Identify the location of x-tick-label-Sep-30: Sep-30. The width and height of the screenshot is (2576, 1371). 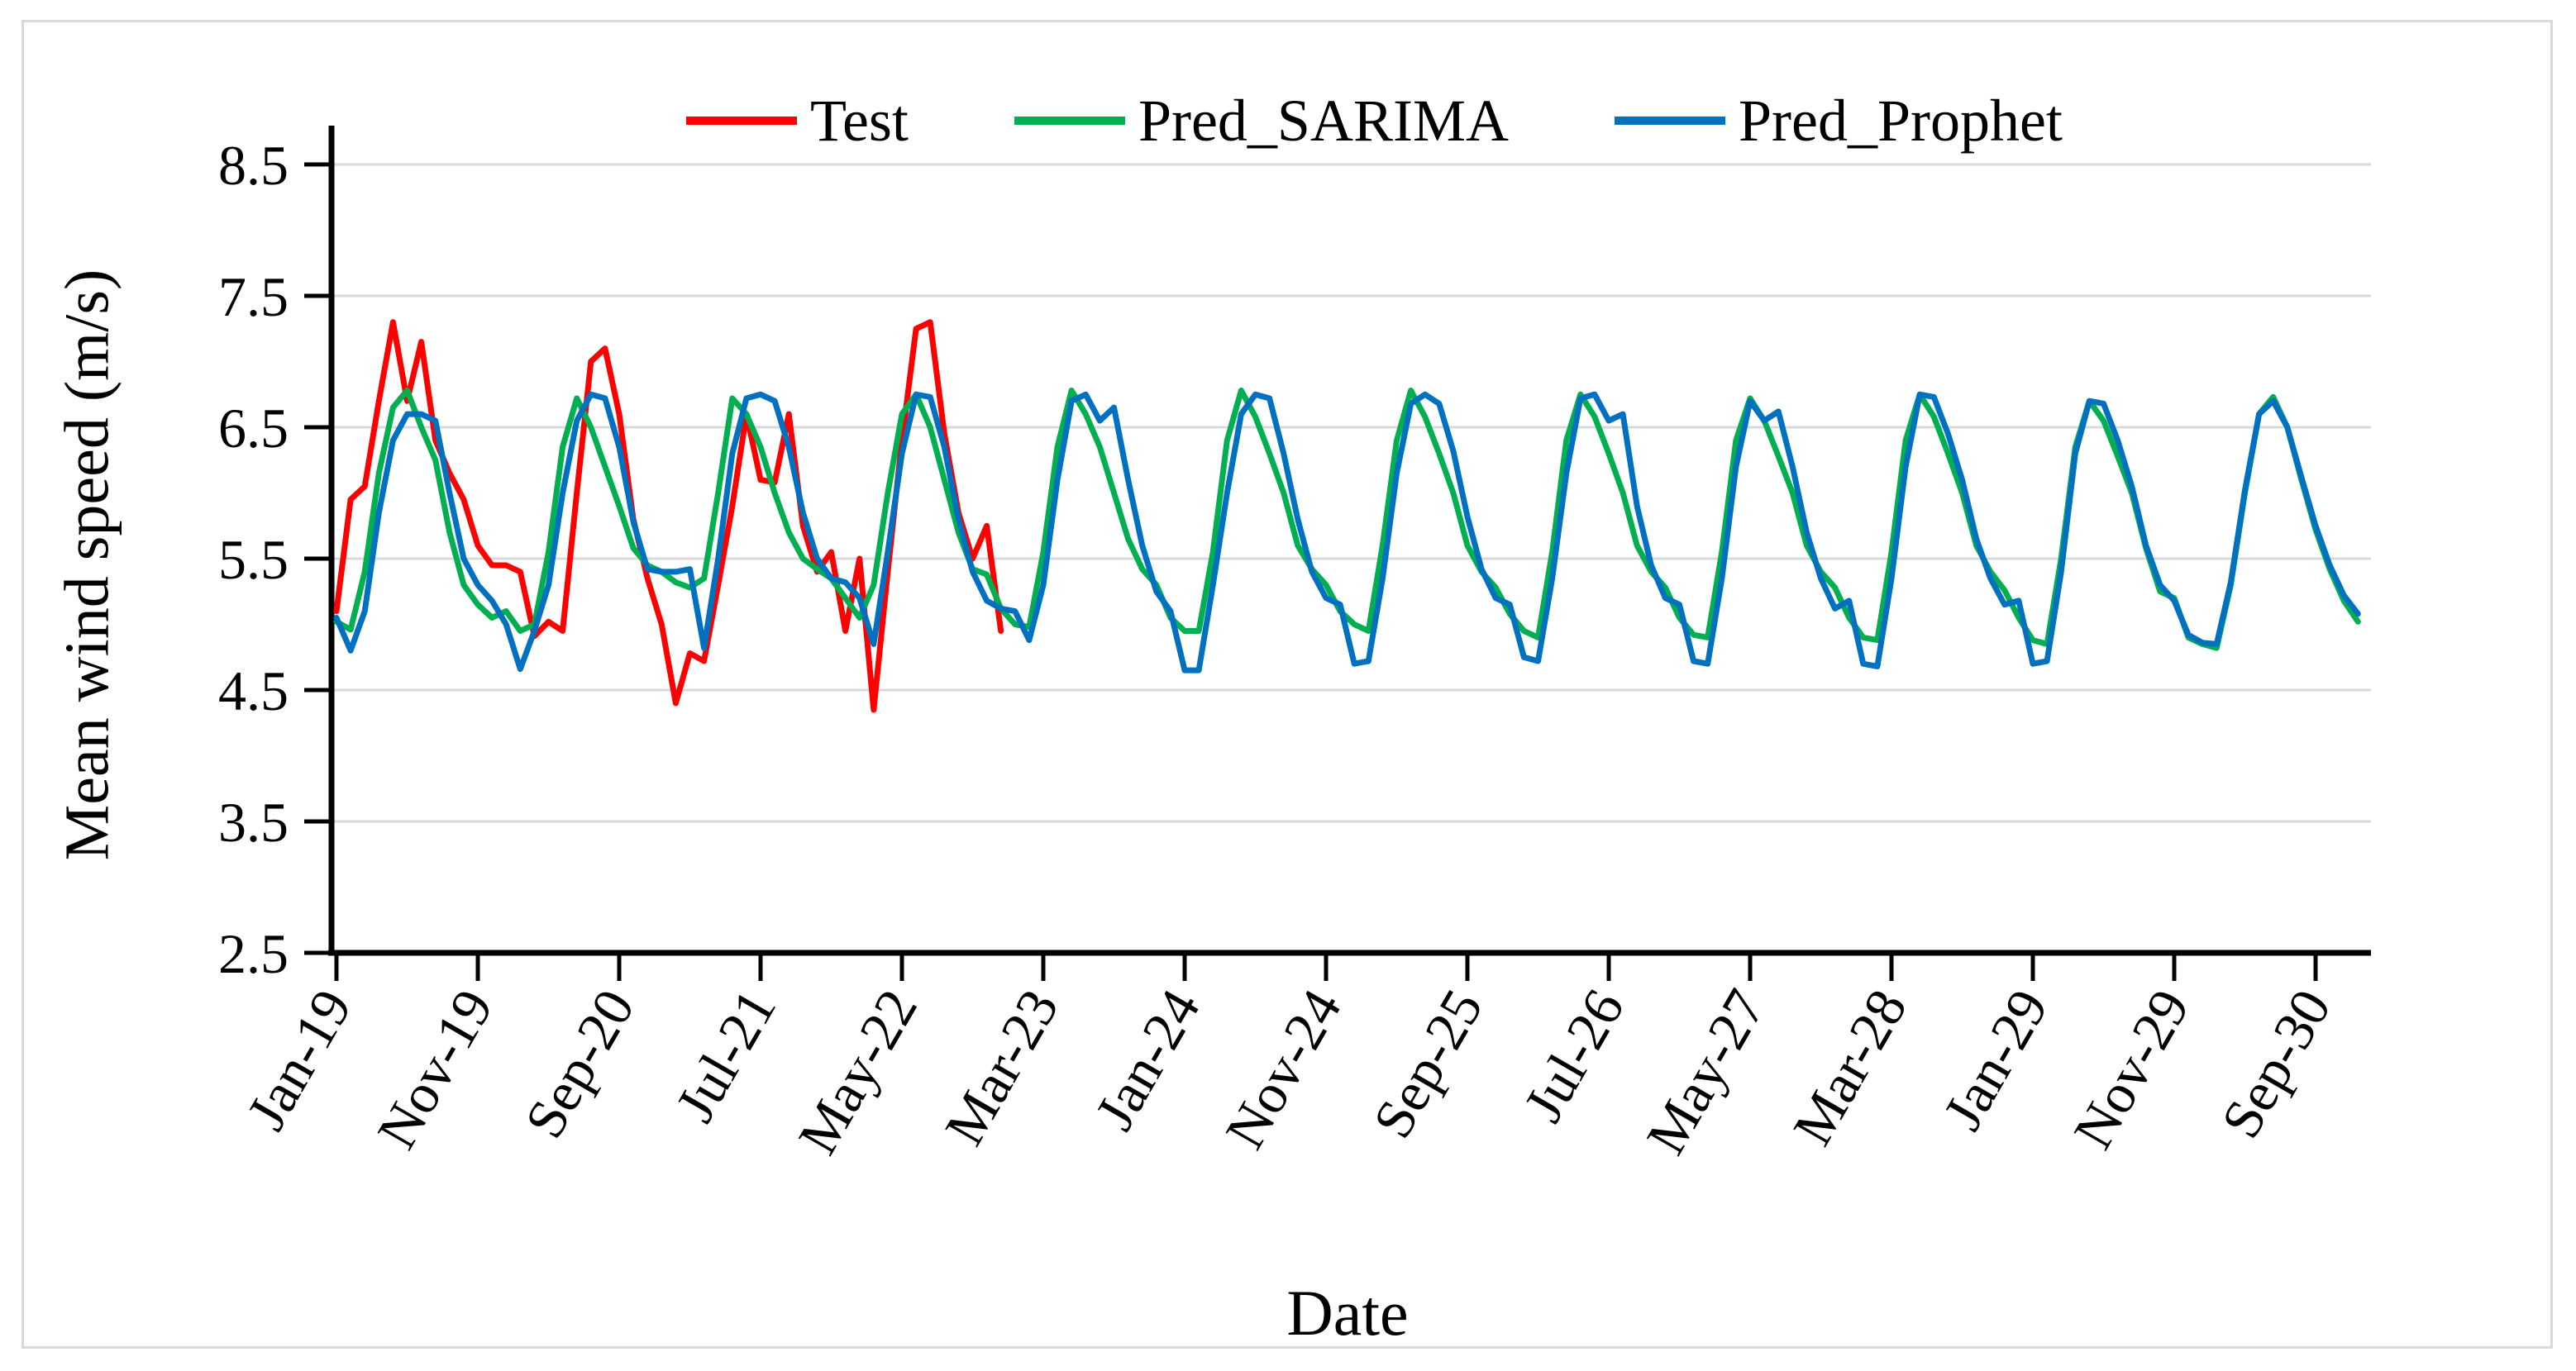
(2276, 1064).